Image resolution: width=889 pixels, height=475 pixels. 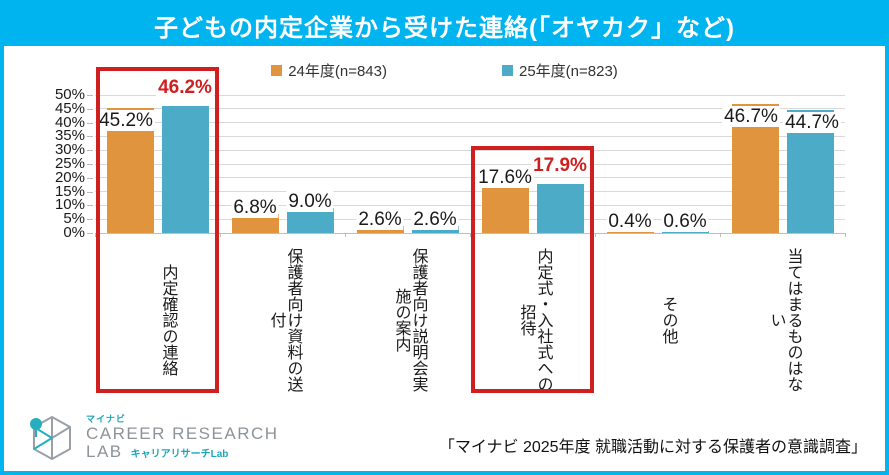 What do you see at coordinates (185, 87) in the screenshot?
I see `value-label: 46.2%` at bounding box center [185, 87].